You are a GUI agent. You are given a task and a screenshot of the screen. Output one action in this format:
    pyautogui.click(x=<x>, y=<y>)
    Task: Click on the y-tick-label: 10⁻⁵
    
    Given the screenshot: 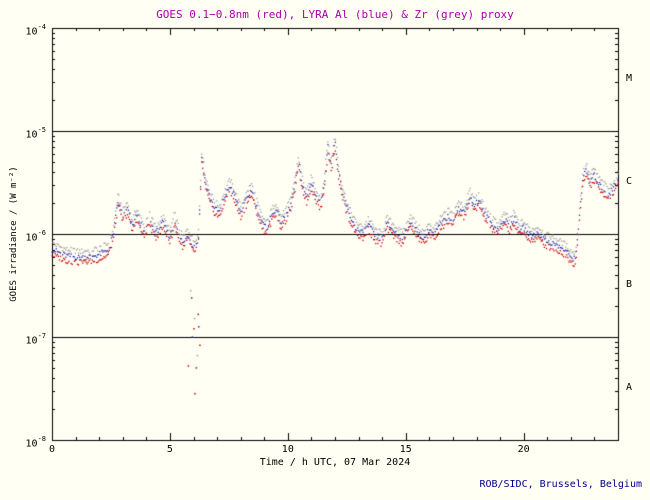 What is the action you would take?
    pyautogui.click(x=35, y=133)
    